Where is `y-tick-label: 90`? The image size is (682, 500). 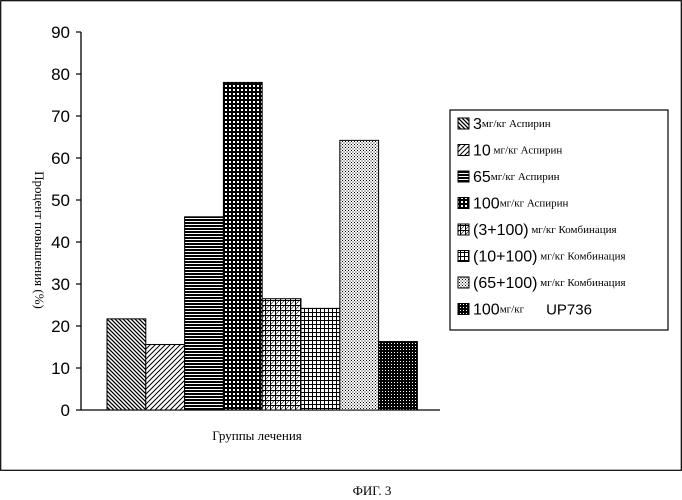
y-tick-label: 90 is located at coordinates (60, 32).